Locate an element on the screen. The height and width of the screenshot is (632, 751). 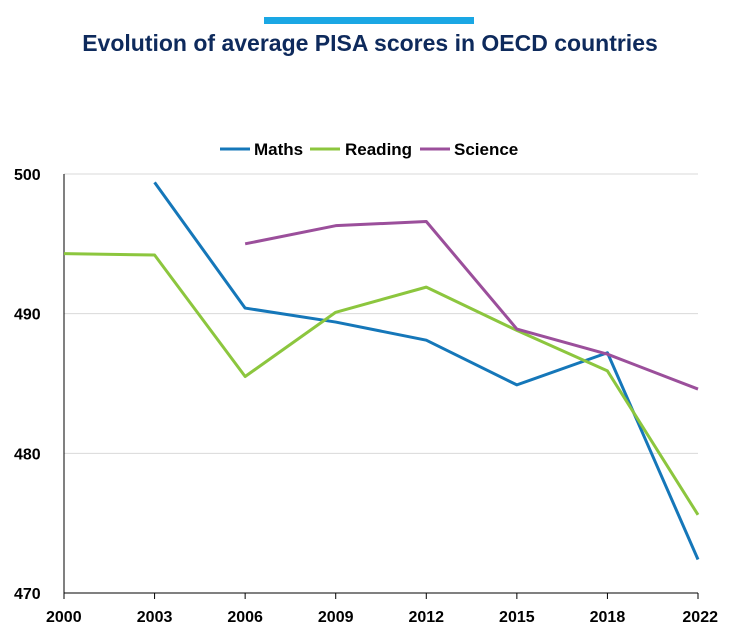
legend-label-maths: Maths is located at coordinates (278, 149).